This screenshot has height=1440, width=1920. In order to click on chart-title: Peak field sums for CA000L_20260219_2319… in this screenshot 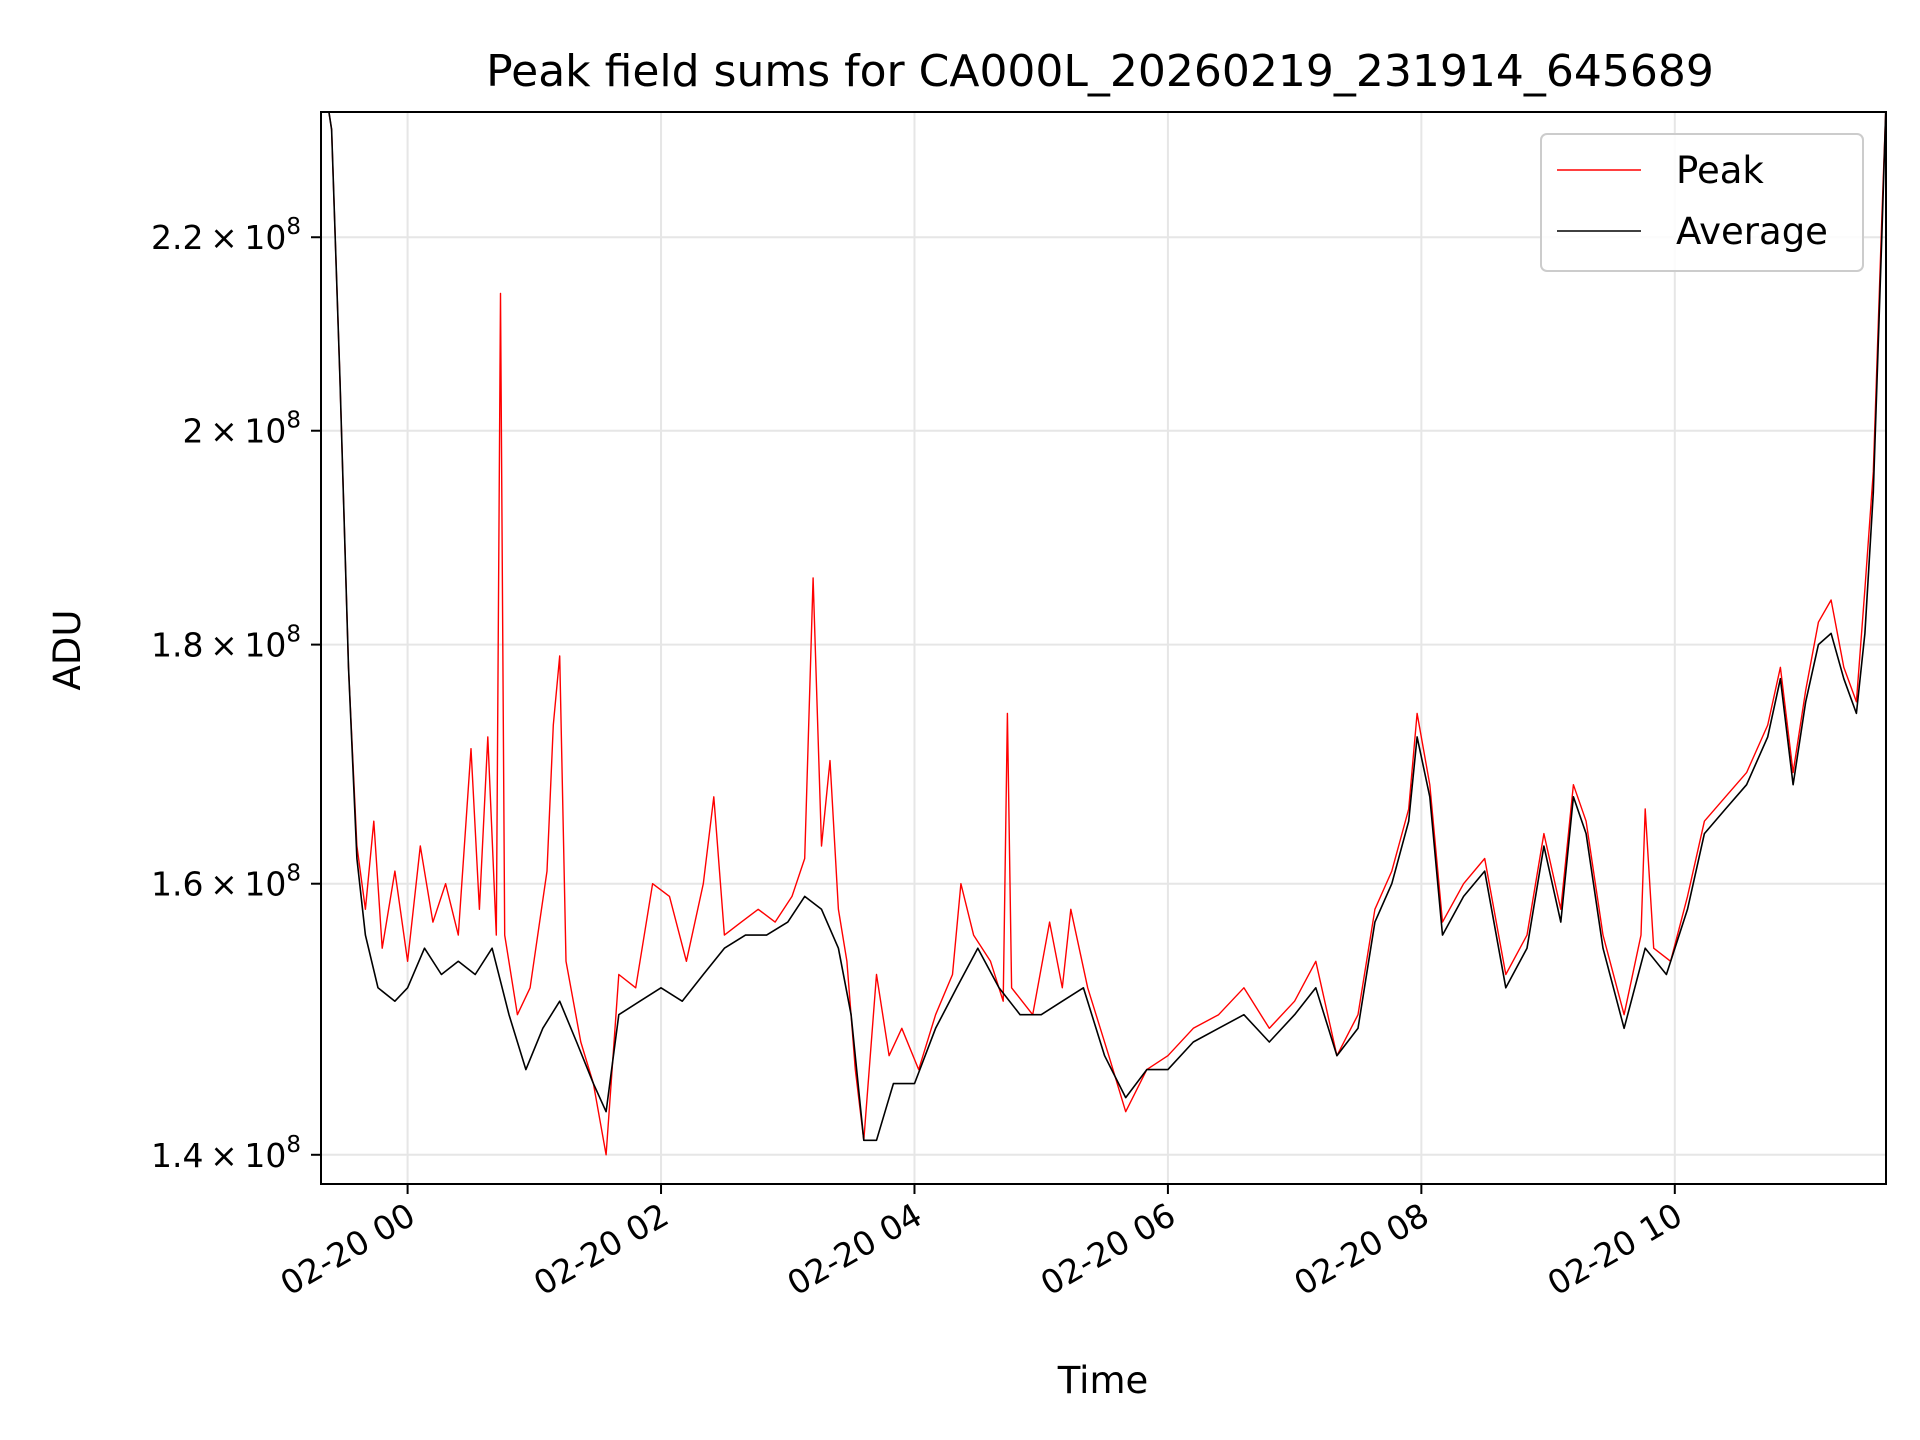, I will do `click(1100, 71)`.